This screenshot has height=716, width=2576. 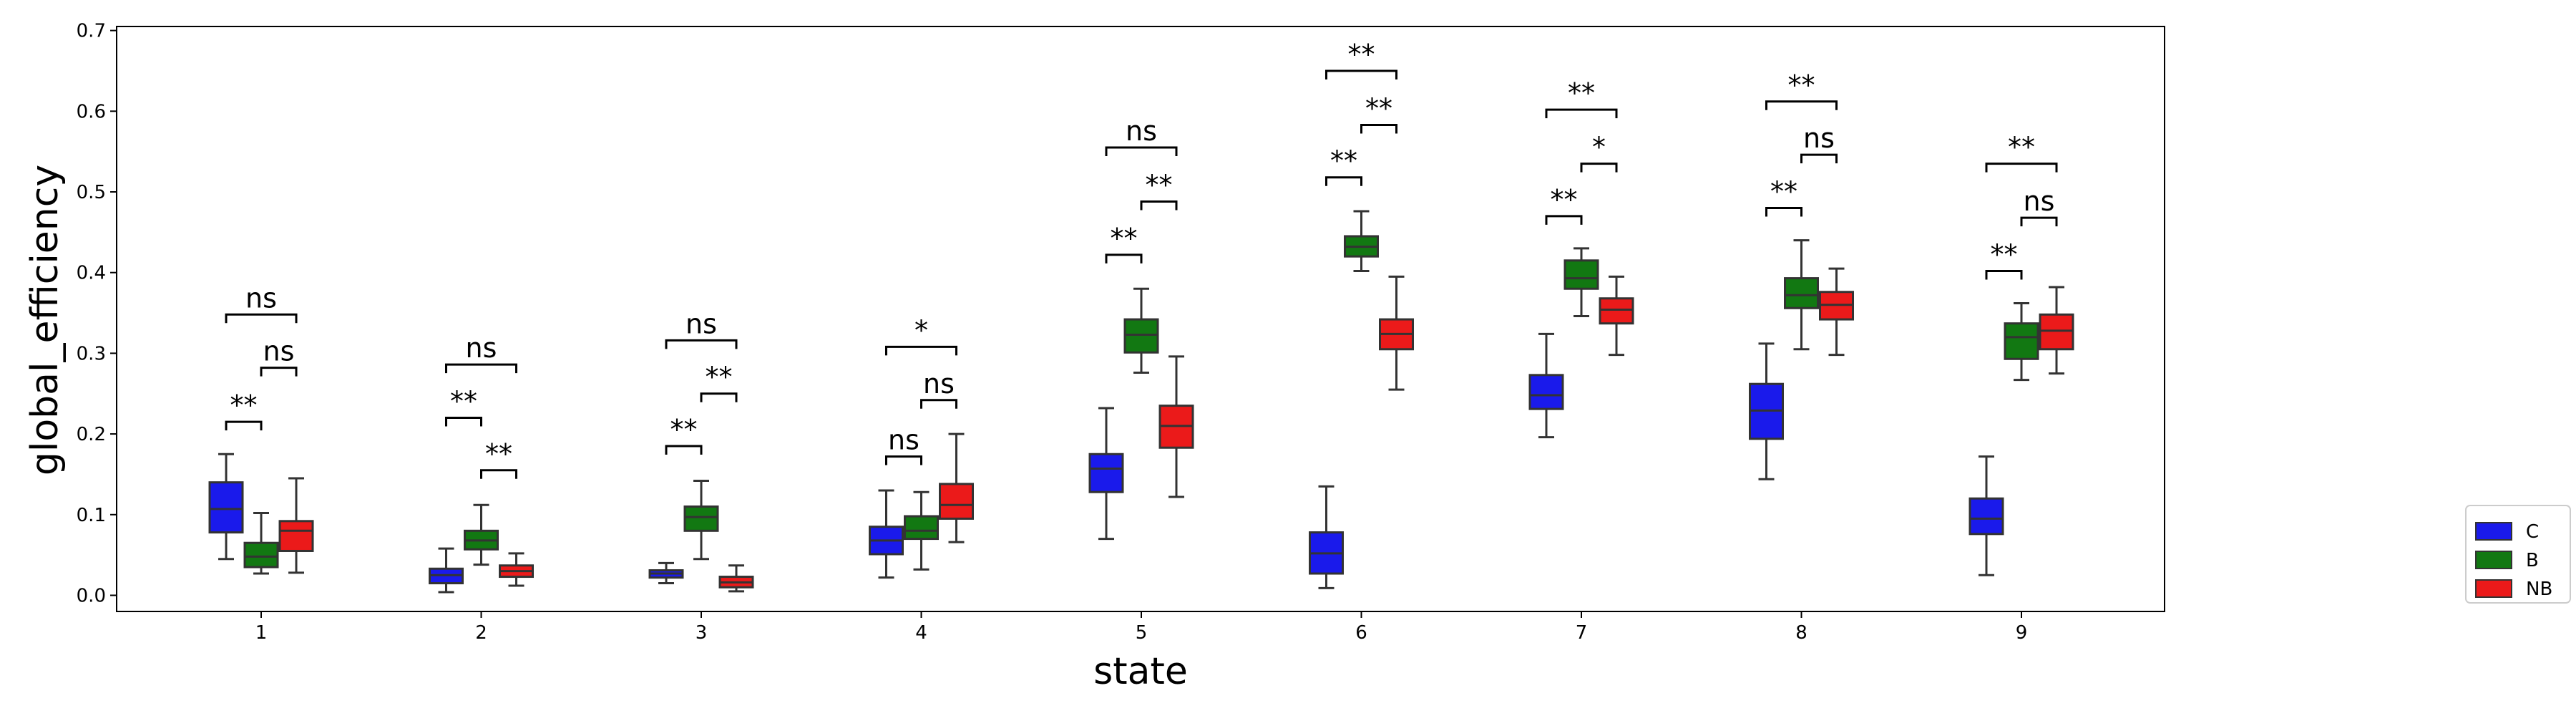 I want to click on x-tick-label: 3, so click(x=702, y=633).